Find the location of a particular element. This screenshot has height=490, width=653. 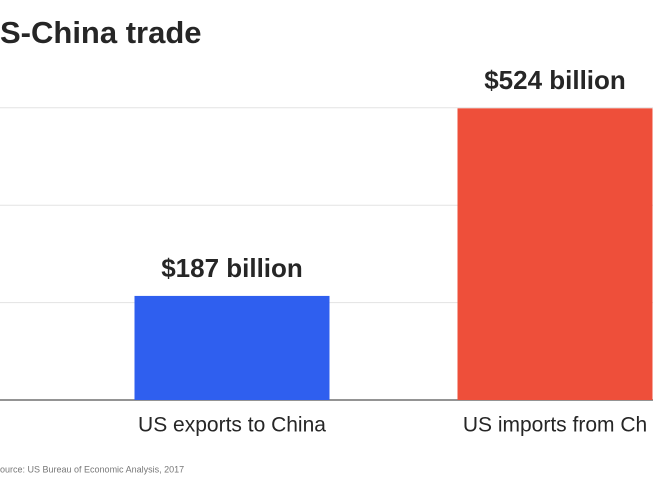

x-tick-label: US exports to China is located at coordinates (232, 425).